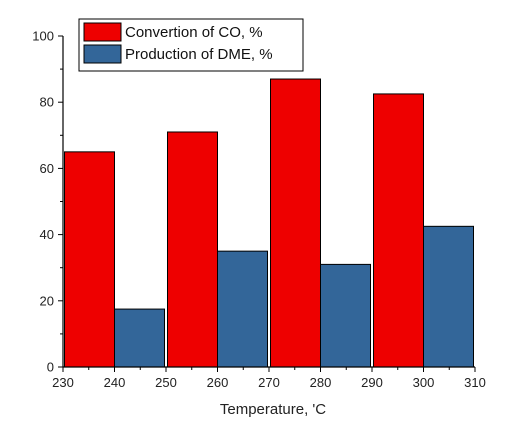  What do you see at coordinates (218, 382) in the screenshot?
I see `x-tick-label: 260` at bounding box center [218, 382].